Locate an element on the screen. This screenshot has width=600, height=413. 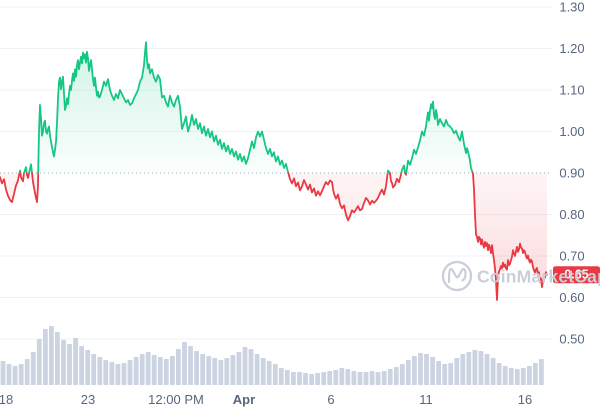
x-axis-label: Apr is located at coordinates (244, 399).